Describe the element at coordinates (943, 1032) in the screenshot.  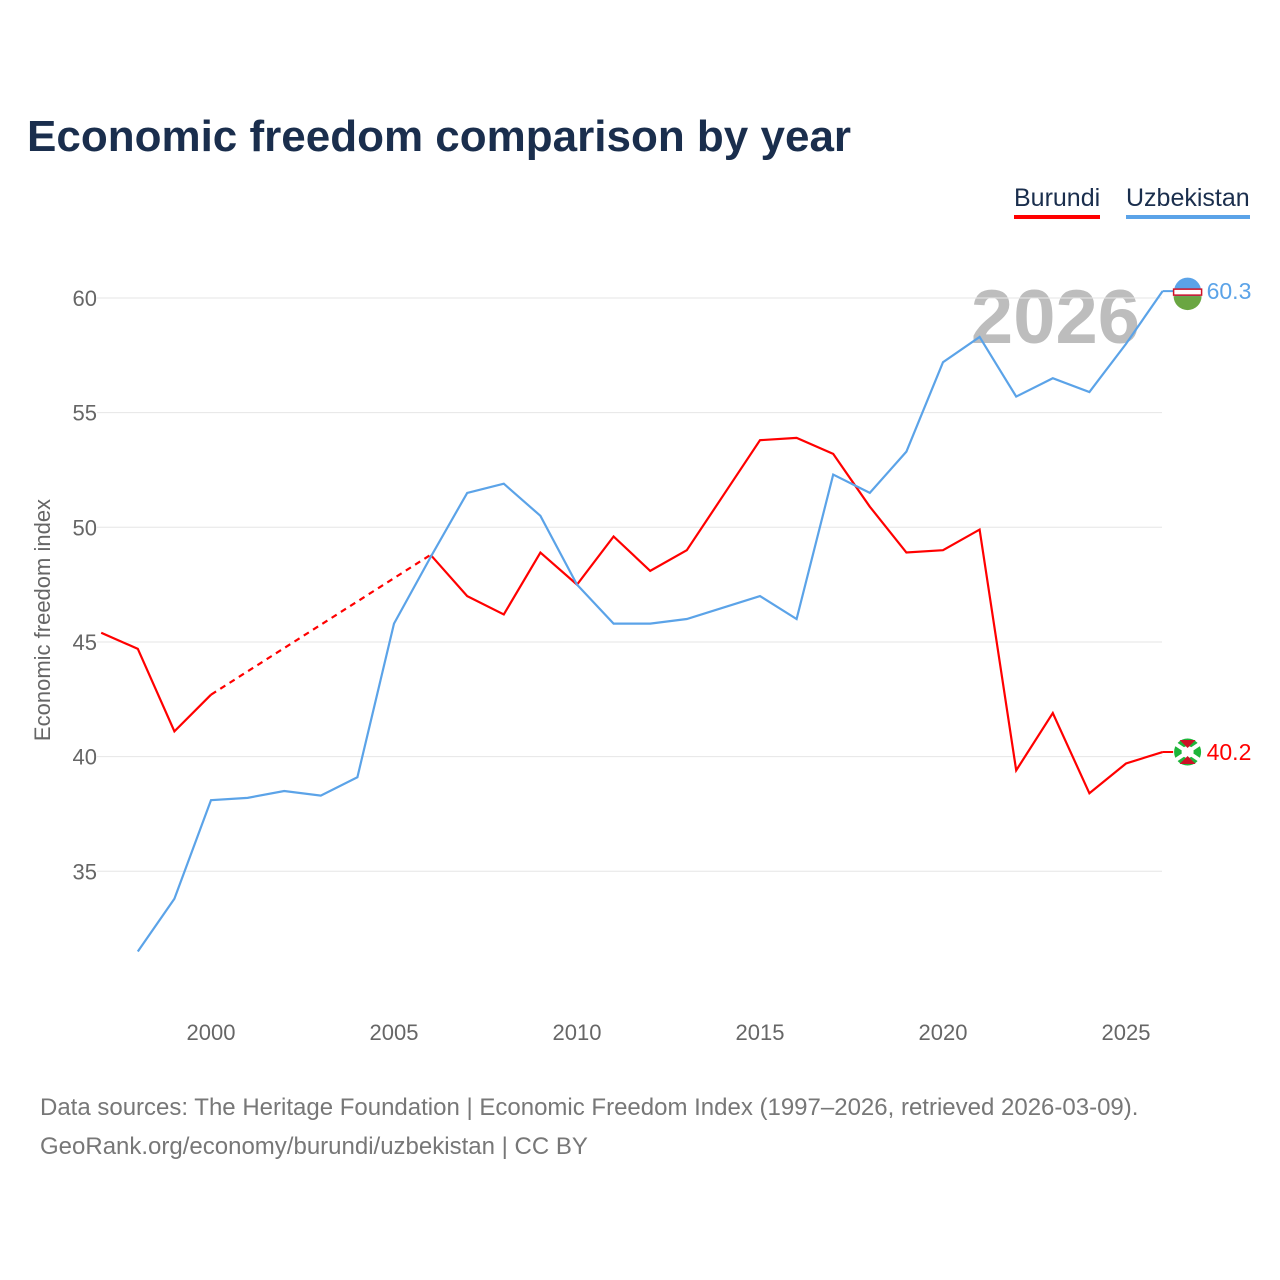
I see `x-tick-label: 2020` at that location.